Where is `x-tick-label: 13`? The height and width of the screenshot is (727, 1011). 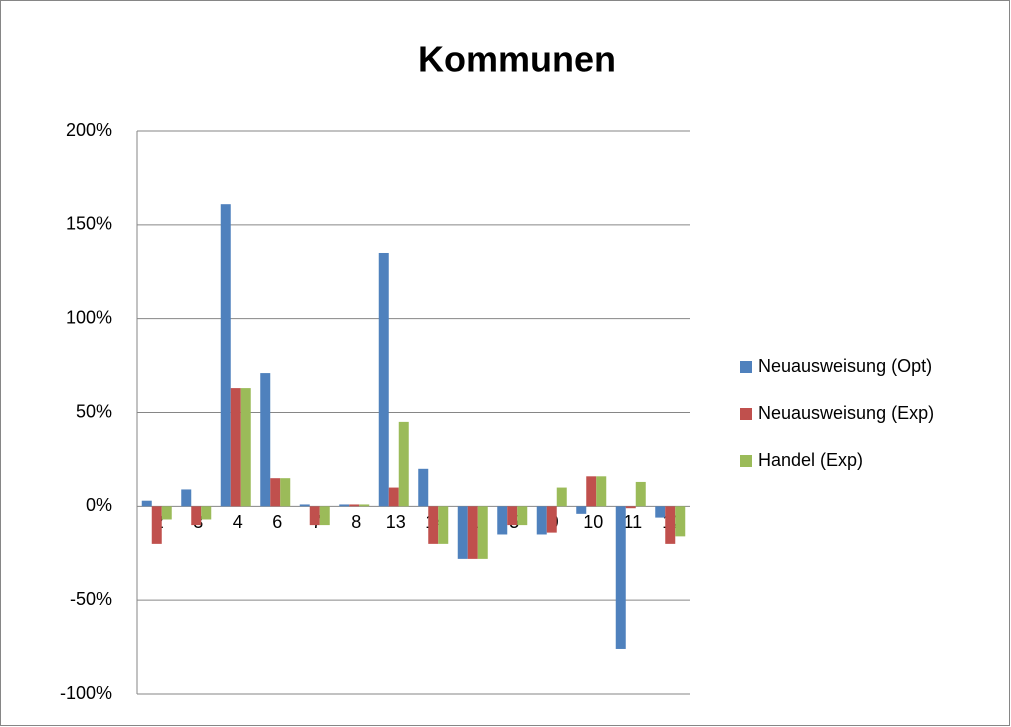 x-tick-label: 13 is located at coordinates (396, 522).